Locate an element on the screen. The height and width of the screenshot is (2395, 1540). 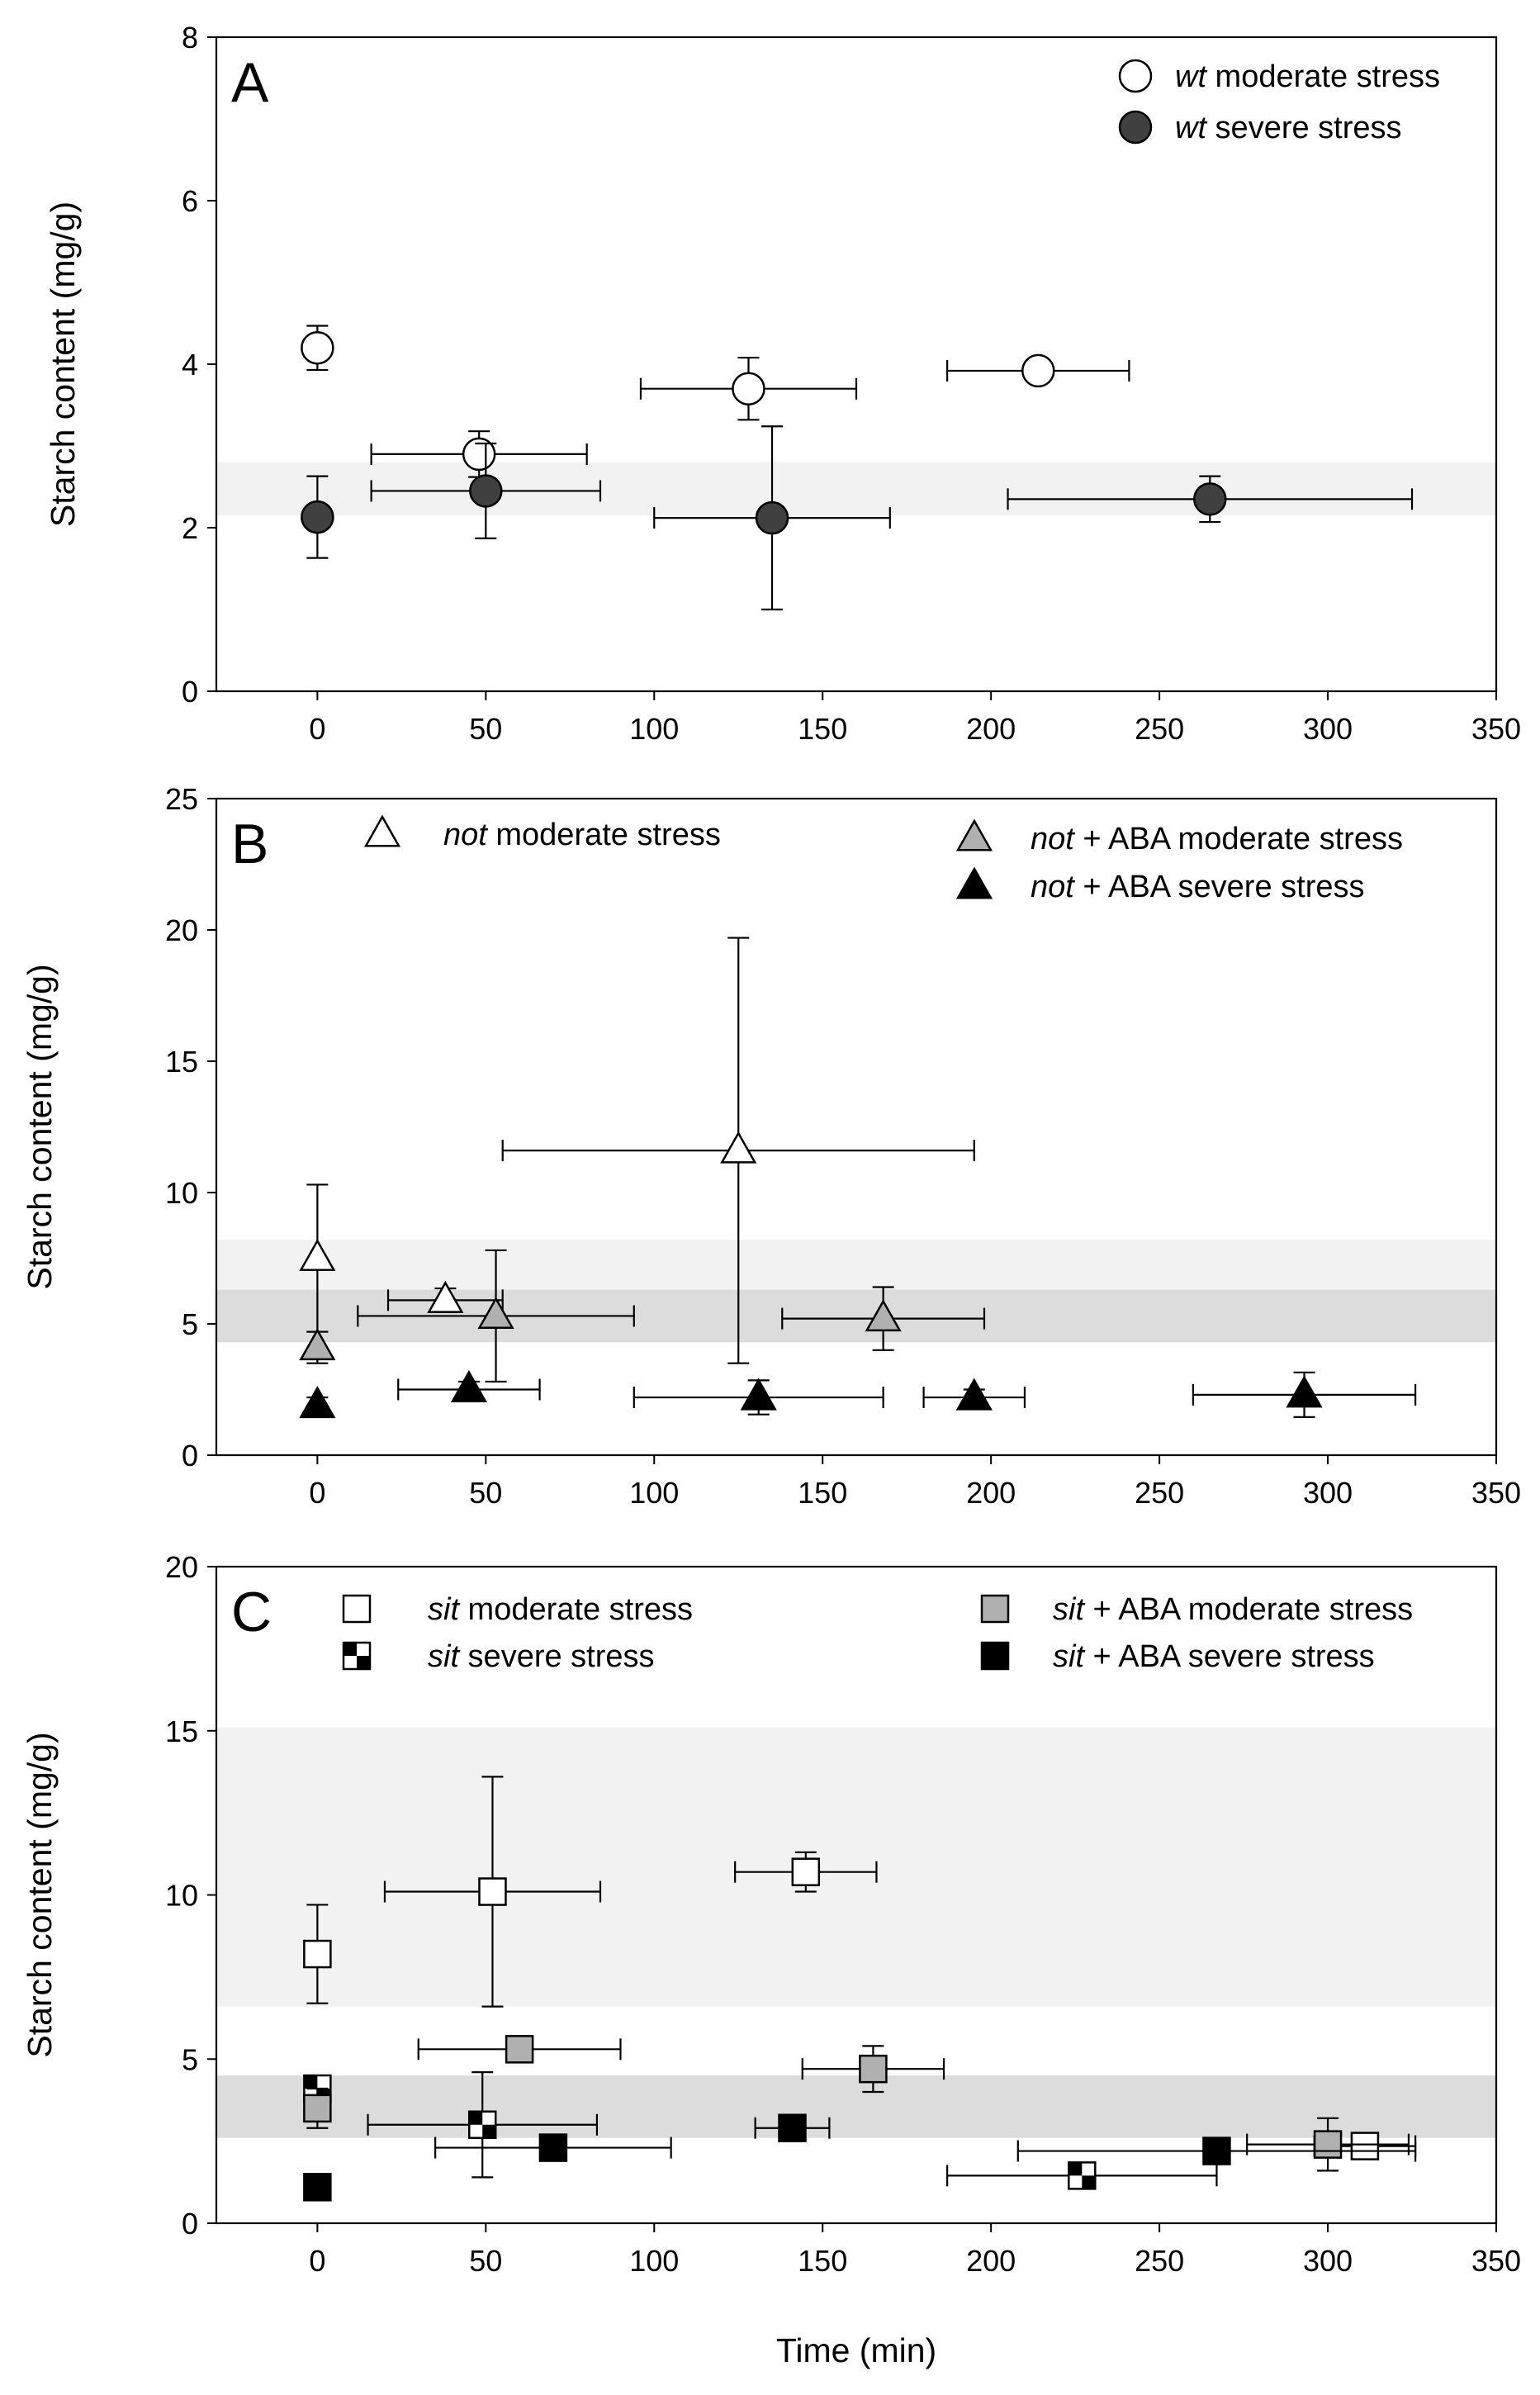
legend-label: sit + ABA moderate stress is located at coordinates (1233, 1610).